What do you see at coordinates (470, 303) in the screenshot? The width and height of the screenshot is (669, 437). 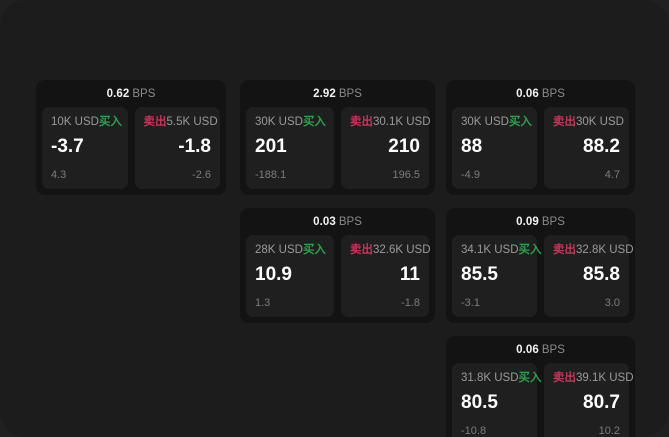 I see `buy-delta: -3.1` at bounding box center [470, 303].